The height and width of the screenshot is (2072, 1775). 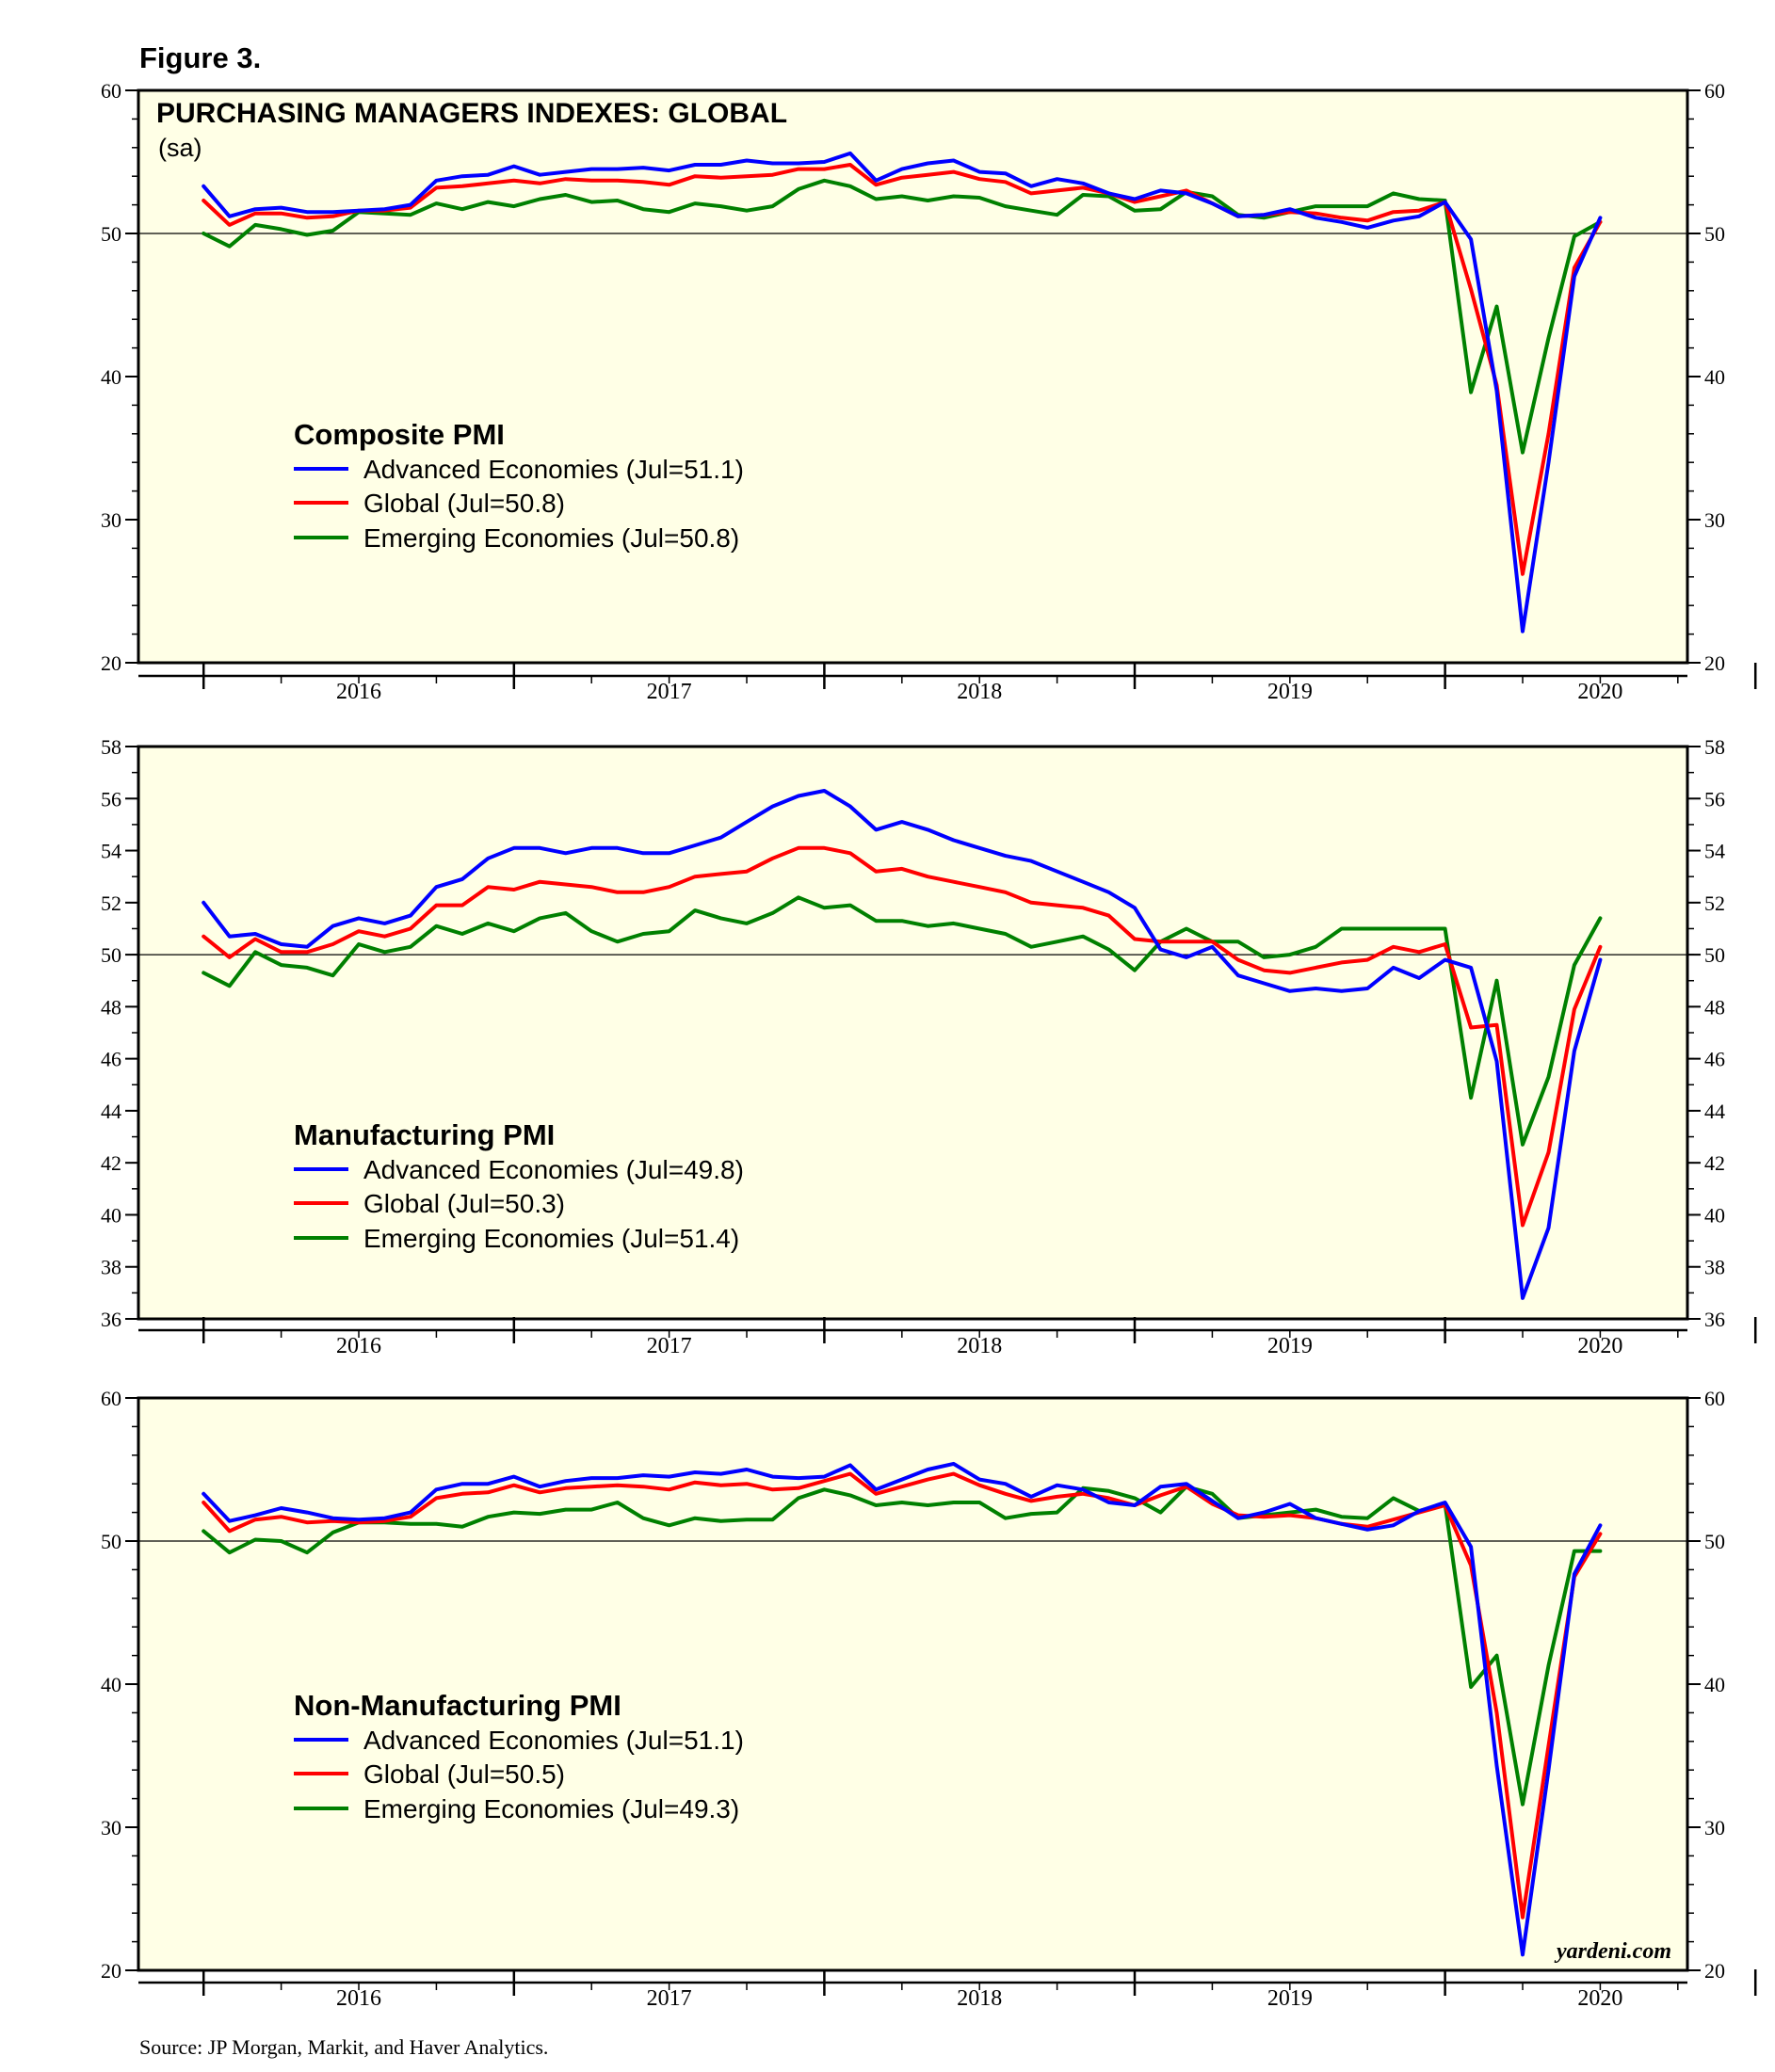 What do you see at coordinates (111, 1267) in the screenshot?
I see `y-tick-label-left: 38` at bounding box center [111, 1267].